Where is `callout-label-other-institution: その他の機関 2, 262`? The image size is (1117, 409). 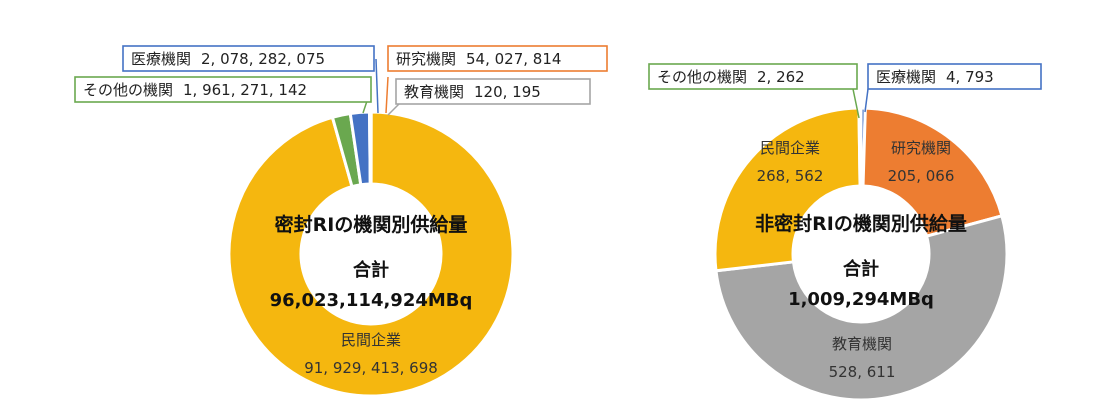
callout-label-other-institution: その他の機関 2, 262 is located at coordinates (731, 77).